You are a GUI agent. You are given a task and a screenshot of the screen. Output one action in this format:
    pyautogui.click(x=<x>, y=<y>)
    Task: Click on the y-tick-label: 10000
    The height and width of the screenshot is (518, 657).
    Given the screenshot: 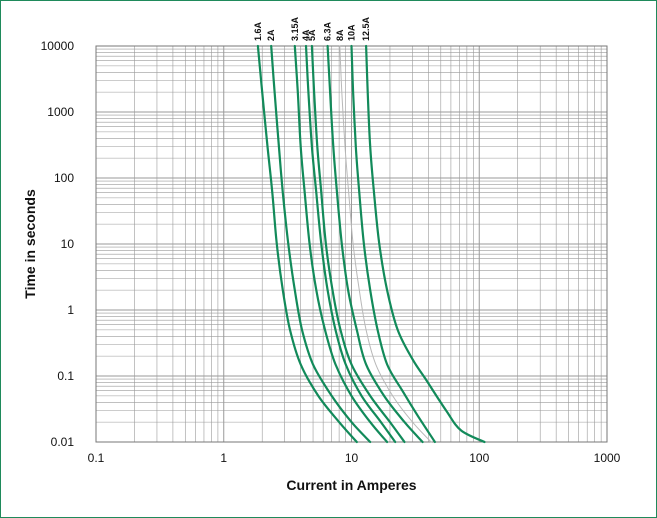 What is the action you would take?
    pyautogui.click(x=58, y=46)
    